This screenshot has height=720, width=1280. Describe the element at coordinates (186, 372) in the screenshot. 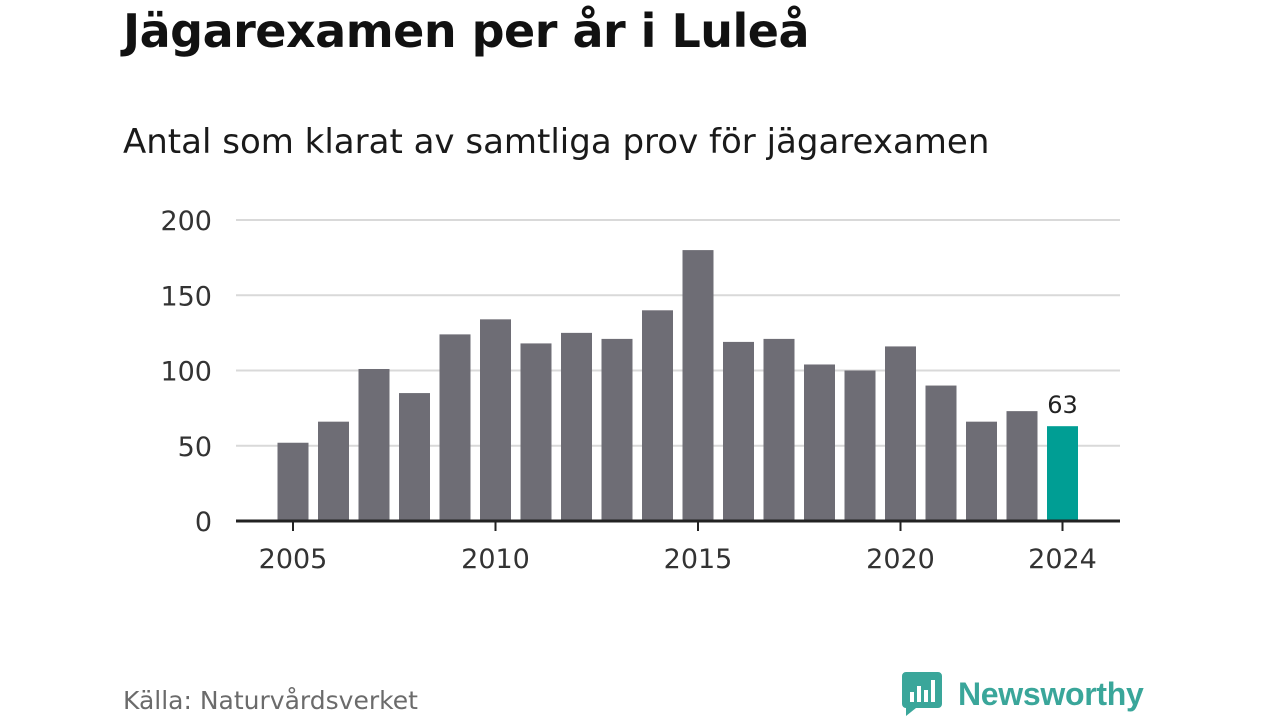

I see `y-tick-label-100: 100` at that location.